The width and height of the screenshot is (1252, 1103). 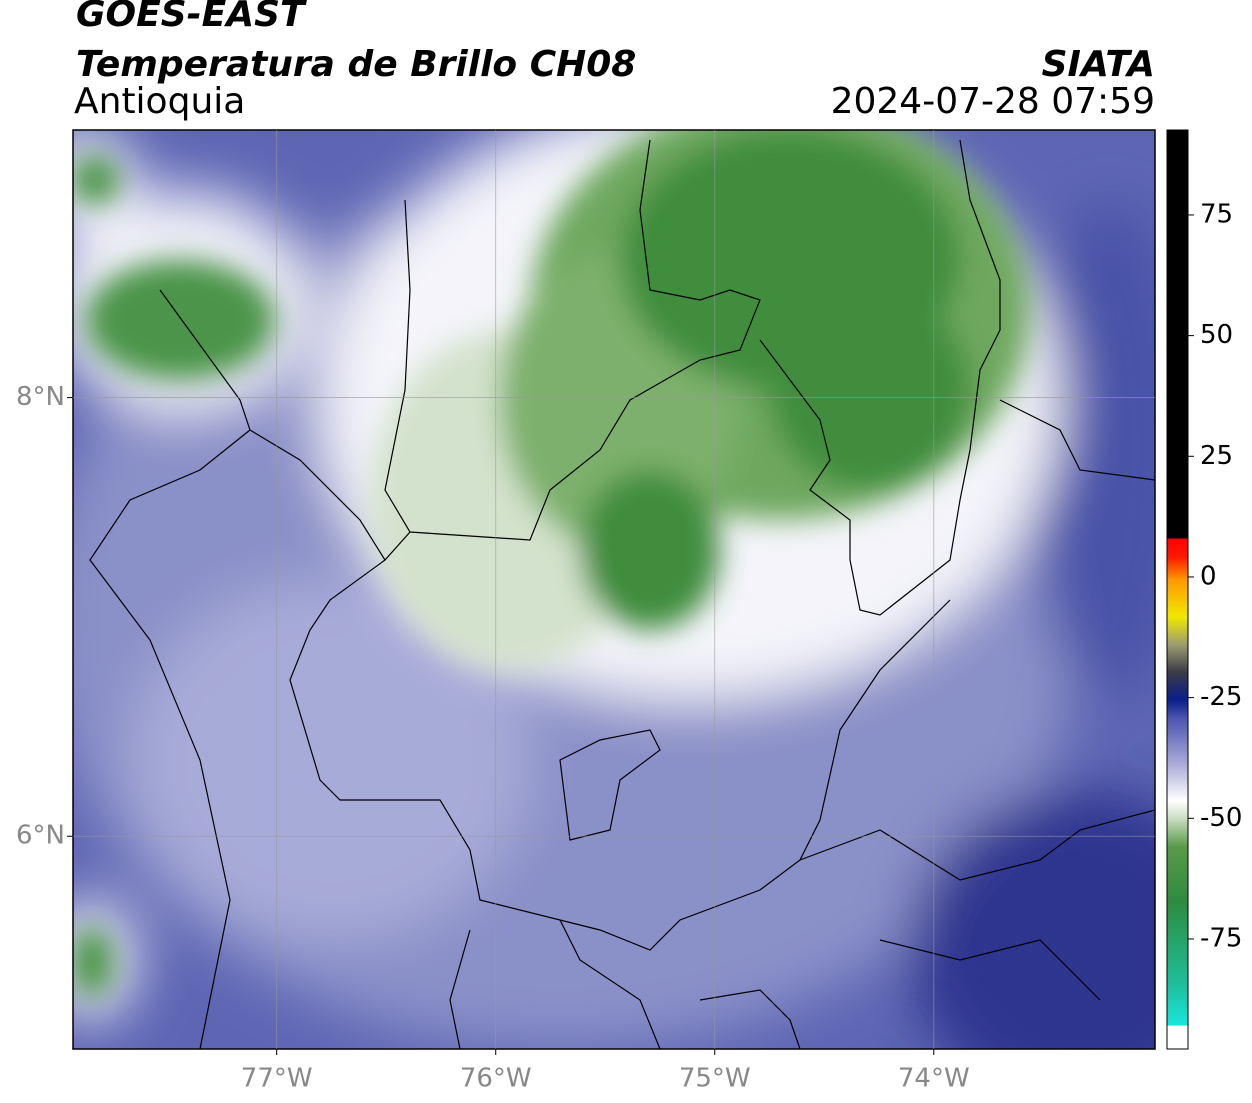 What do you see at coordinates (1216, 335) in the screenshot?
I see `colorbar-tick-label: 50` at bounding box center [1216, 335].